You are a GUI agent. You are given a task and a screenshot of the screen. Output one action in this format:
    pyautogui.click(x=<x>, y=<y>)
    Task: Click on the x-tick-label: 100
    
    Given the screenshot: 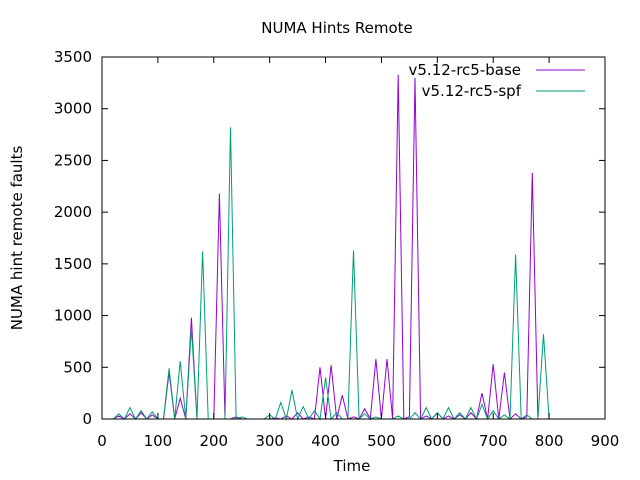 What is the action you would take?
    pyautogui.click(x=158, y=441)
    